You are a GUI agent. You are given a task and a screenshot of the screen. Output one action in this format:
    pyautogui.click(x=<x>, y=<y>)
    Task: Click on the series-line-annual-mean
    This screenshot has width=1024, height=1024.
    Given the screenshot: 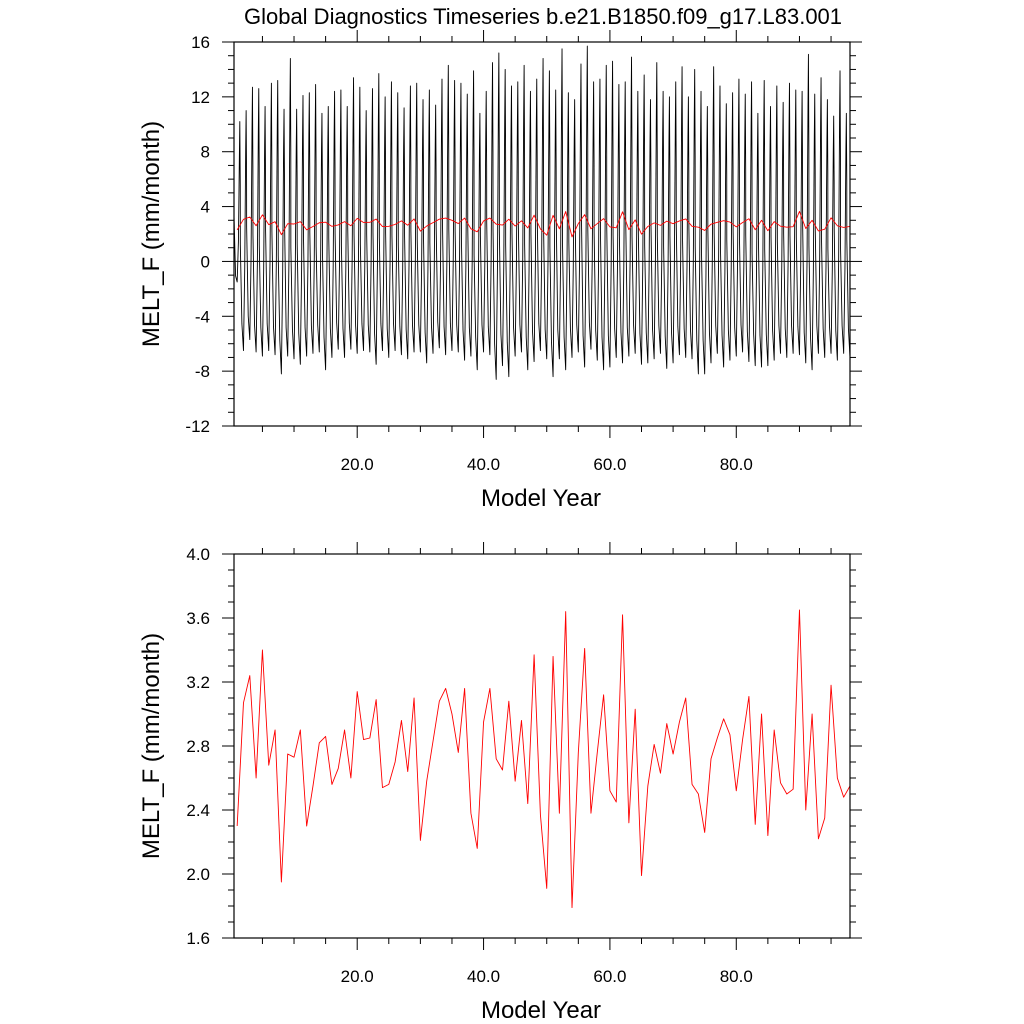 What is the action you would take?
    pyautogui.click(x=543, y=224)
    